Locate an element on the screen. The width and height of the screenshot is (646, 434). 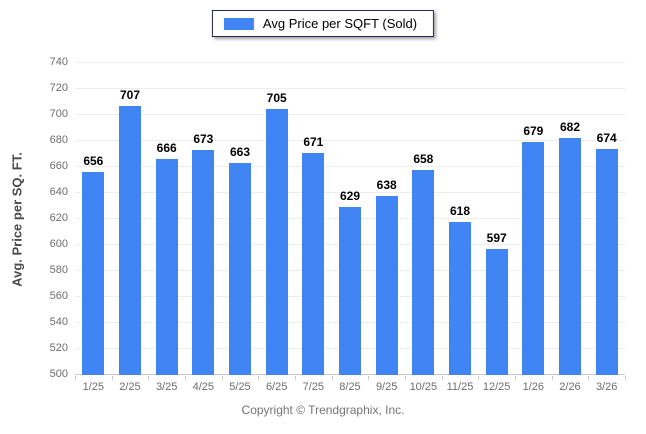
x-tick-label: 10/25 is located at coordinates (423, 387).